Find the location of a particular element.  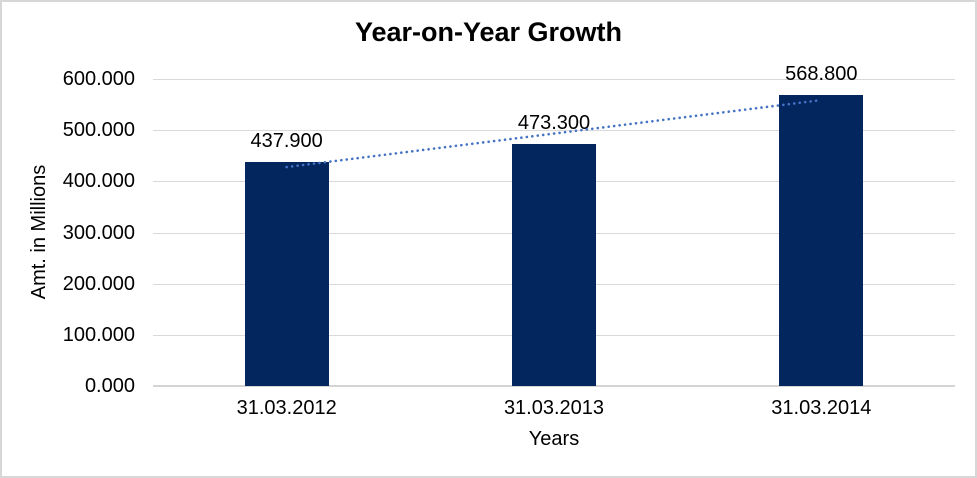

bar-value-label: 437.900 is located at coordinates (286, 140).